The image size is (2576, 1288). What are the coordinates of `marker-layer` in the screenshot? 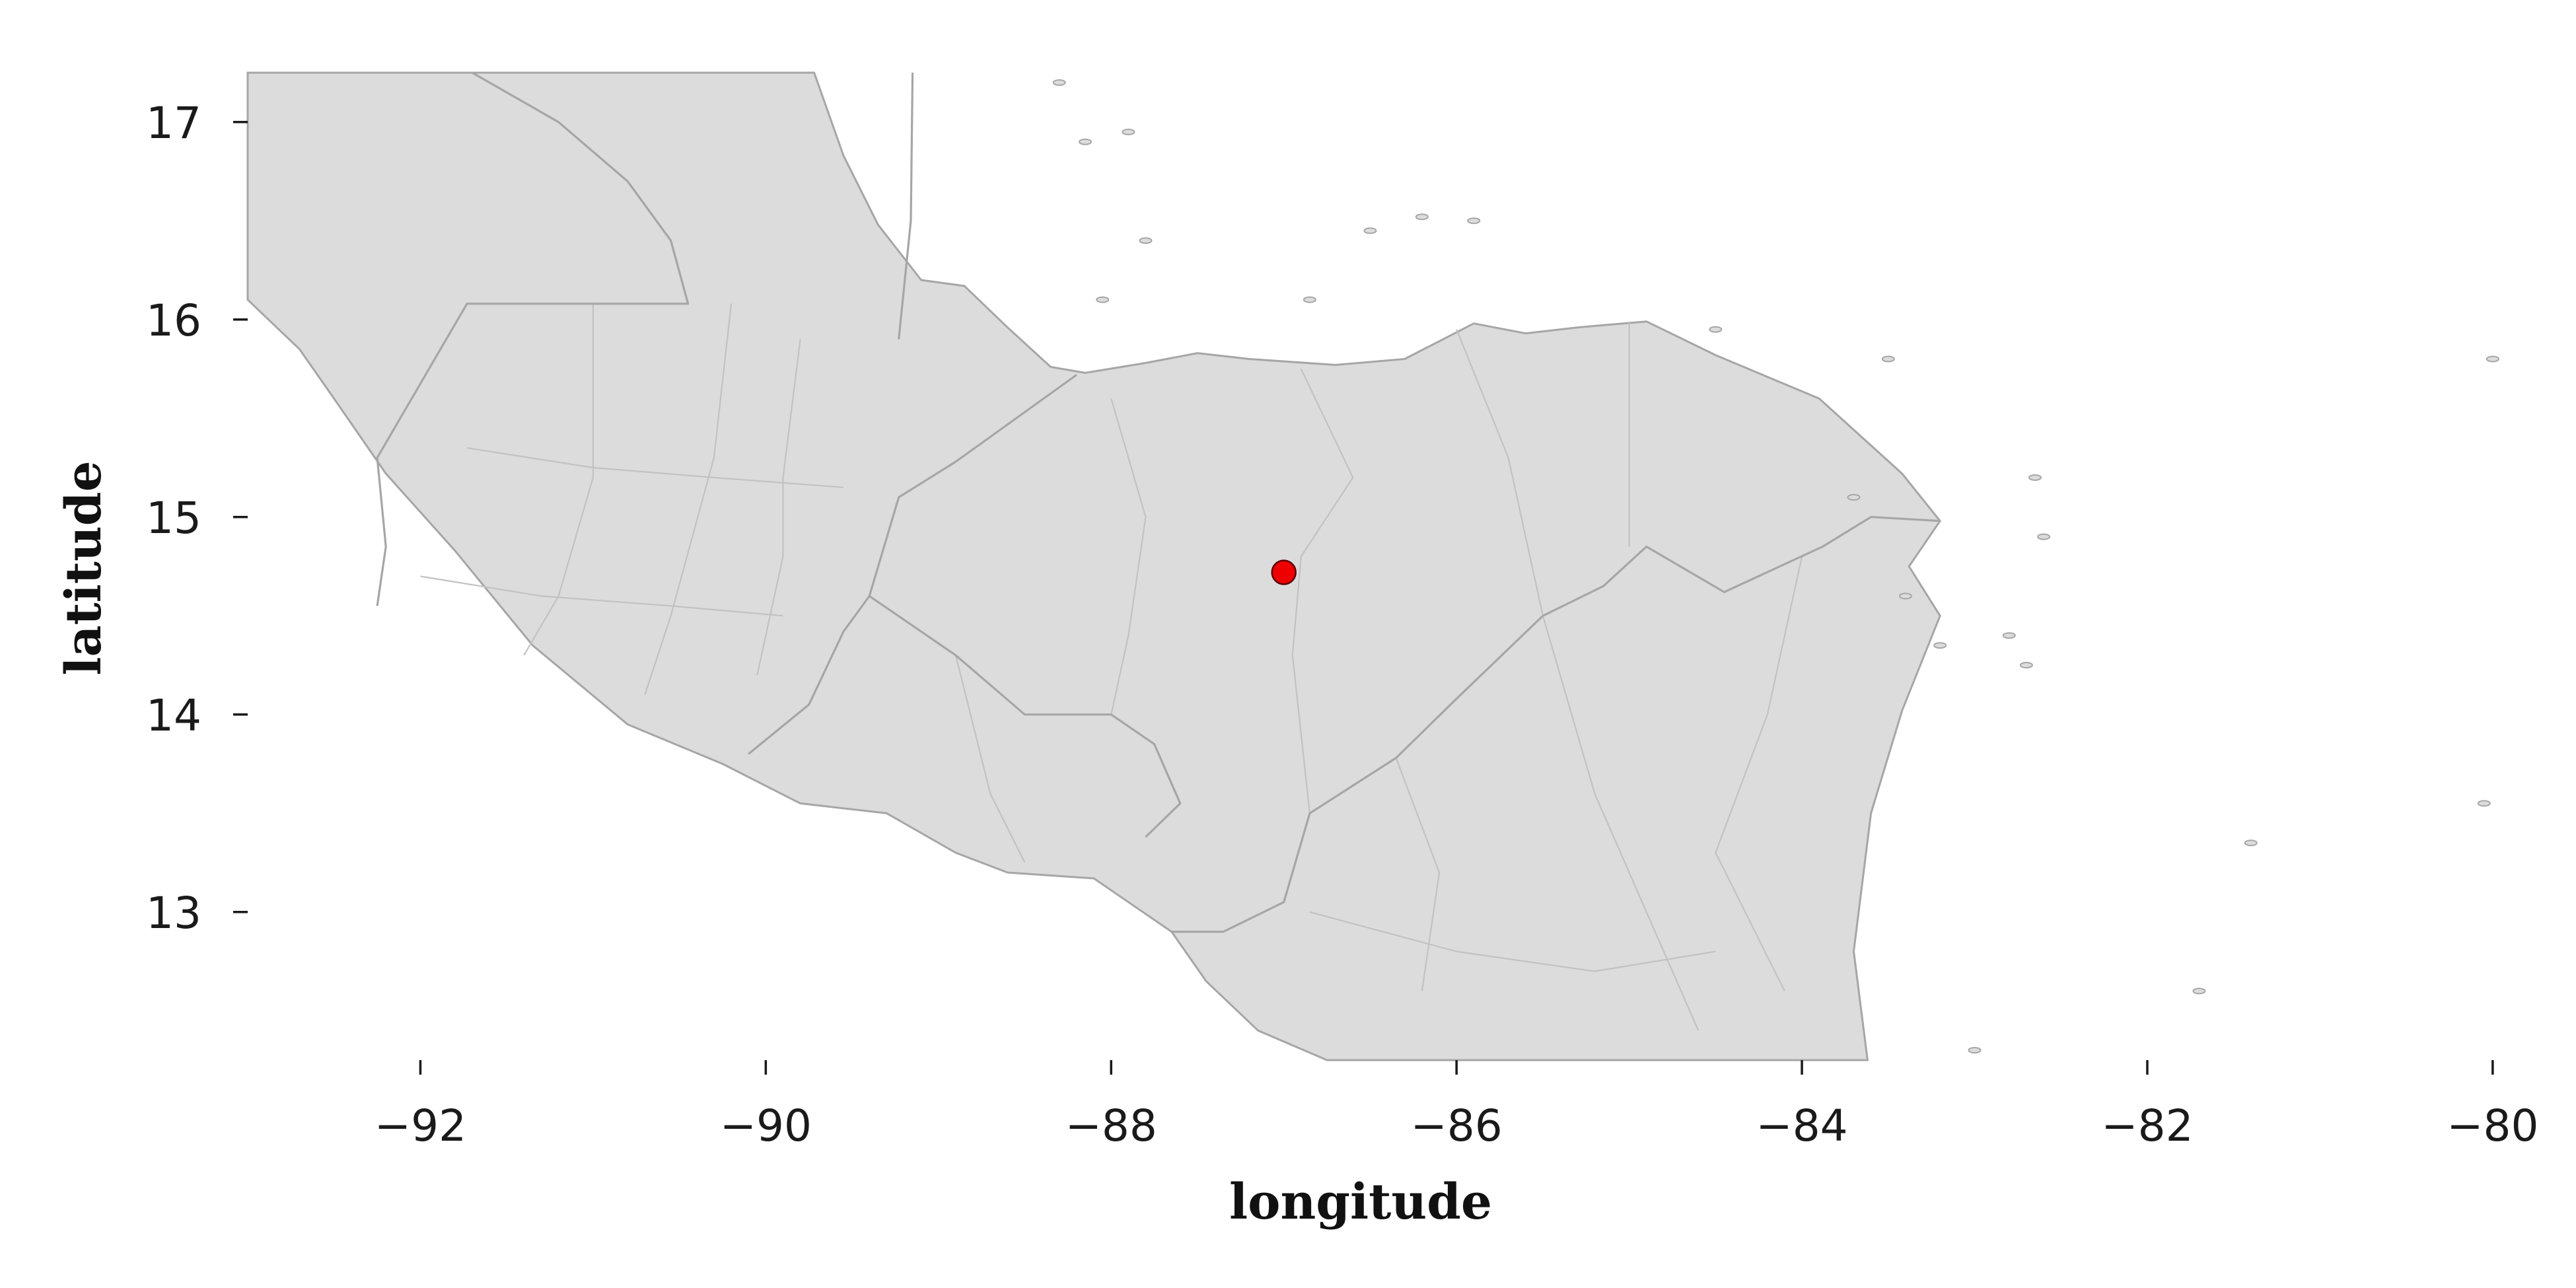 It's located at (1284, 572).